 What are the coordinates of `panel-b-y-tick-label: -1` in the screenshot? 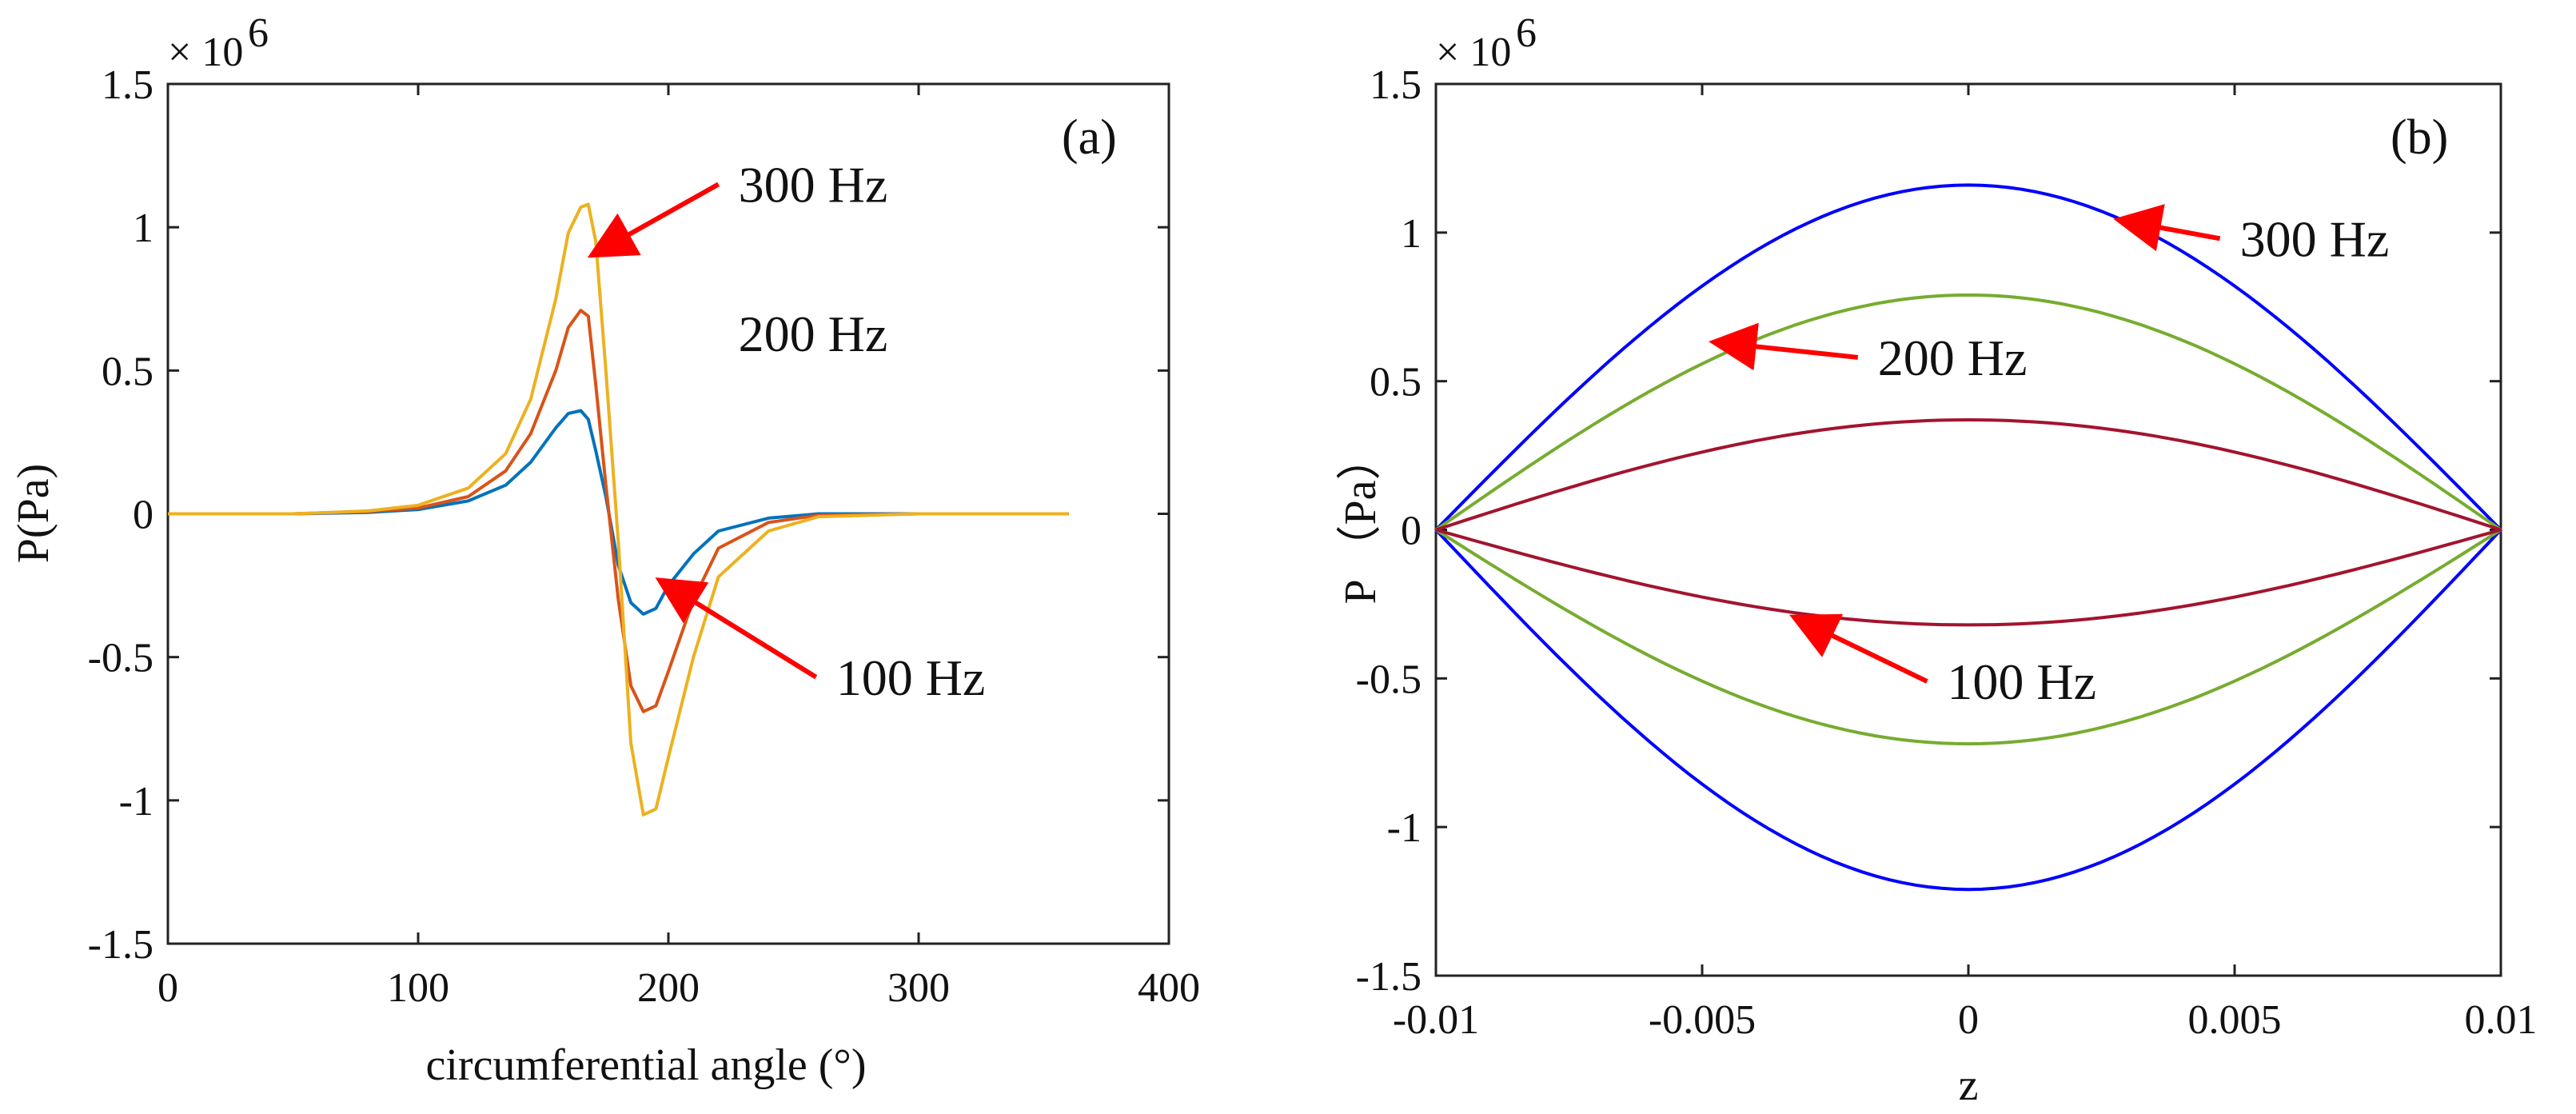 It's located at (1404, 828).